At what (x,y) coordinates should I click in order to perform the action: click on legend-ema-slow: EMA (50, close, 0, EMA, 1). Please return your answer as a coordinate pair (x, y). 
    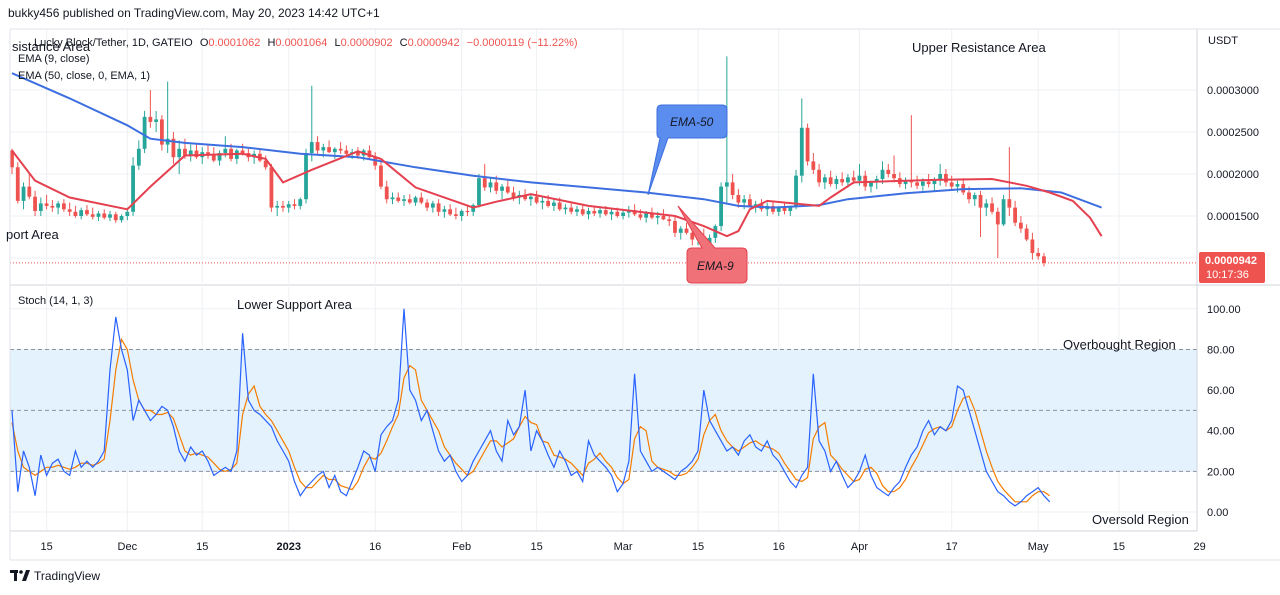
    Looking at the image, I should click on (84, 76).